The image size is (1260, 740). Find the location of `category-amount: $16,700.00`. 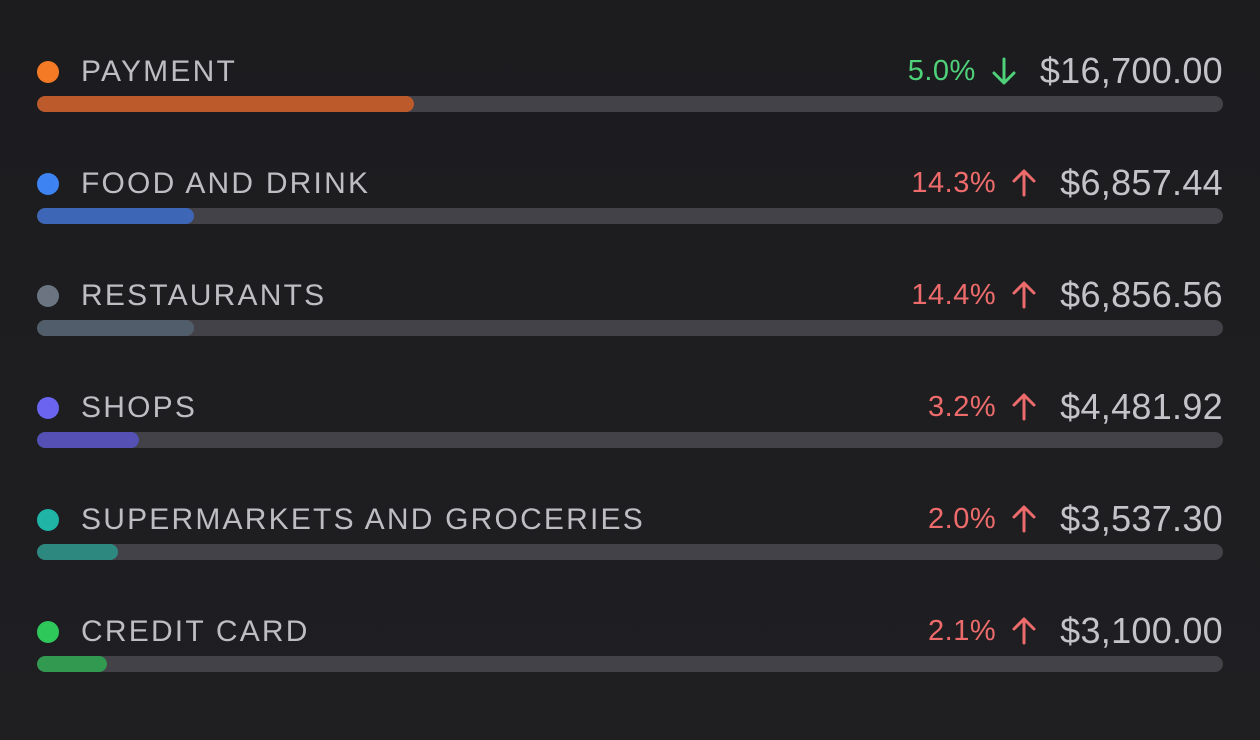

category-amount: $16,700.00 is located at coordinates (1131, 70).